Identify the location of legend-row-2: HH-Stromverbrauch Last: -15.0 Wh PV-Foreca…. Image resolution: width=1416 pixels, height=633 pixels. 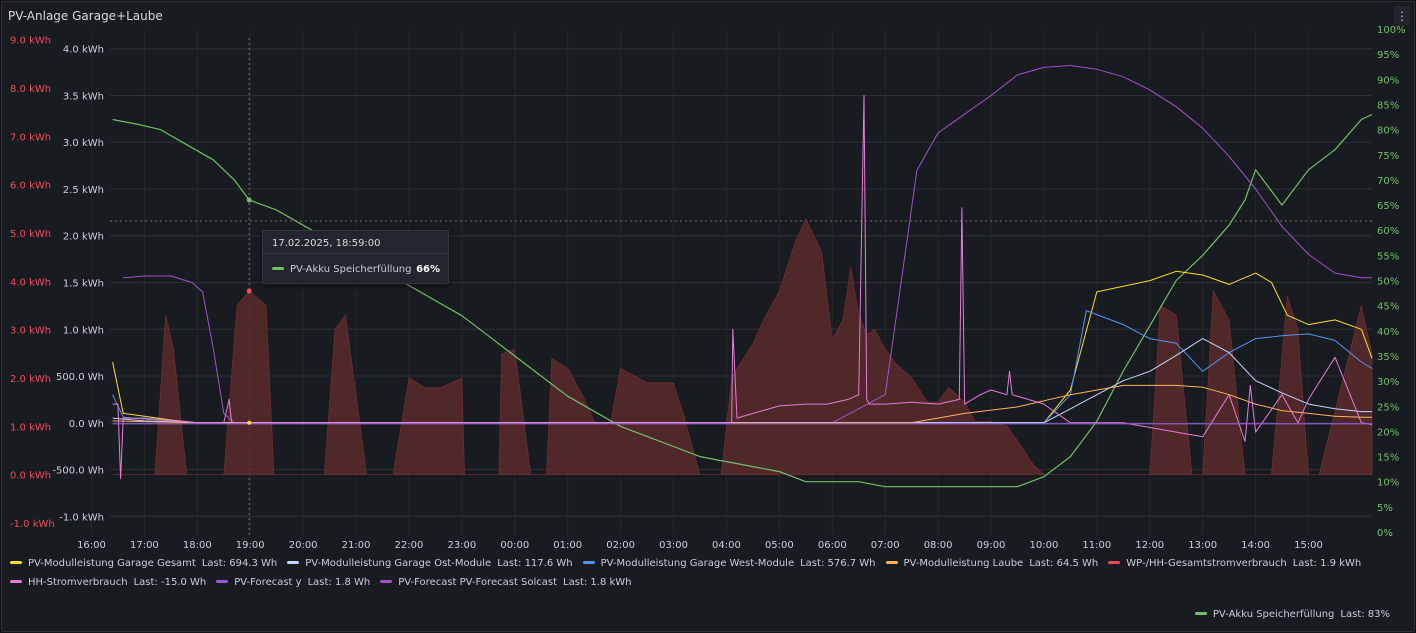
(326, 582).